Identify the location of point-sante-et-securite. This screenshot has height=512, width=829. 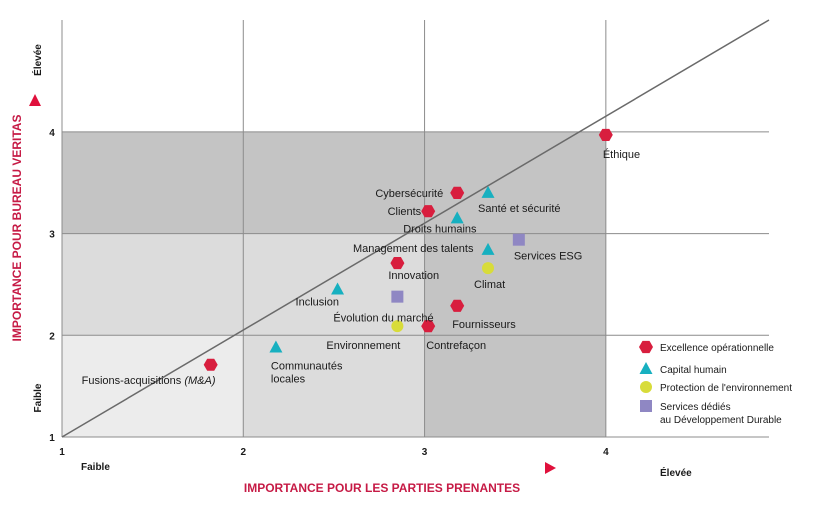
(488, 191).